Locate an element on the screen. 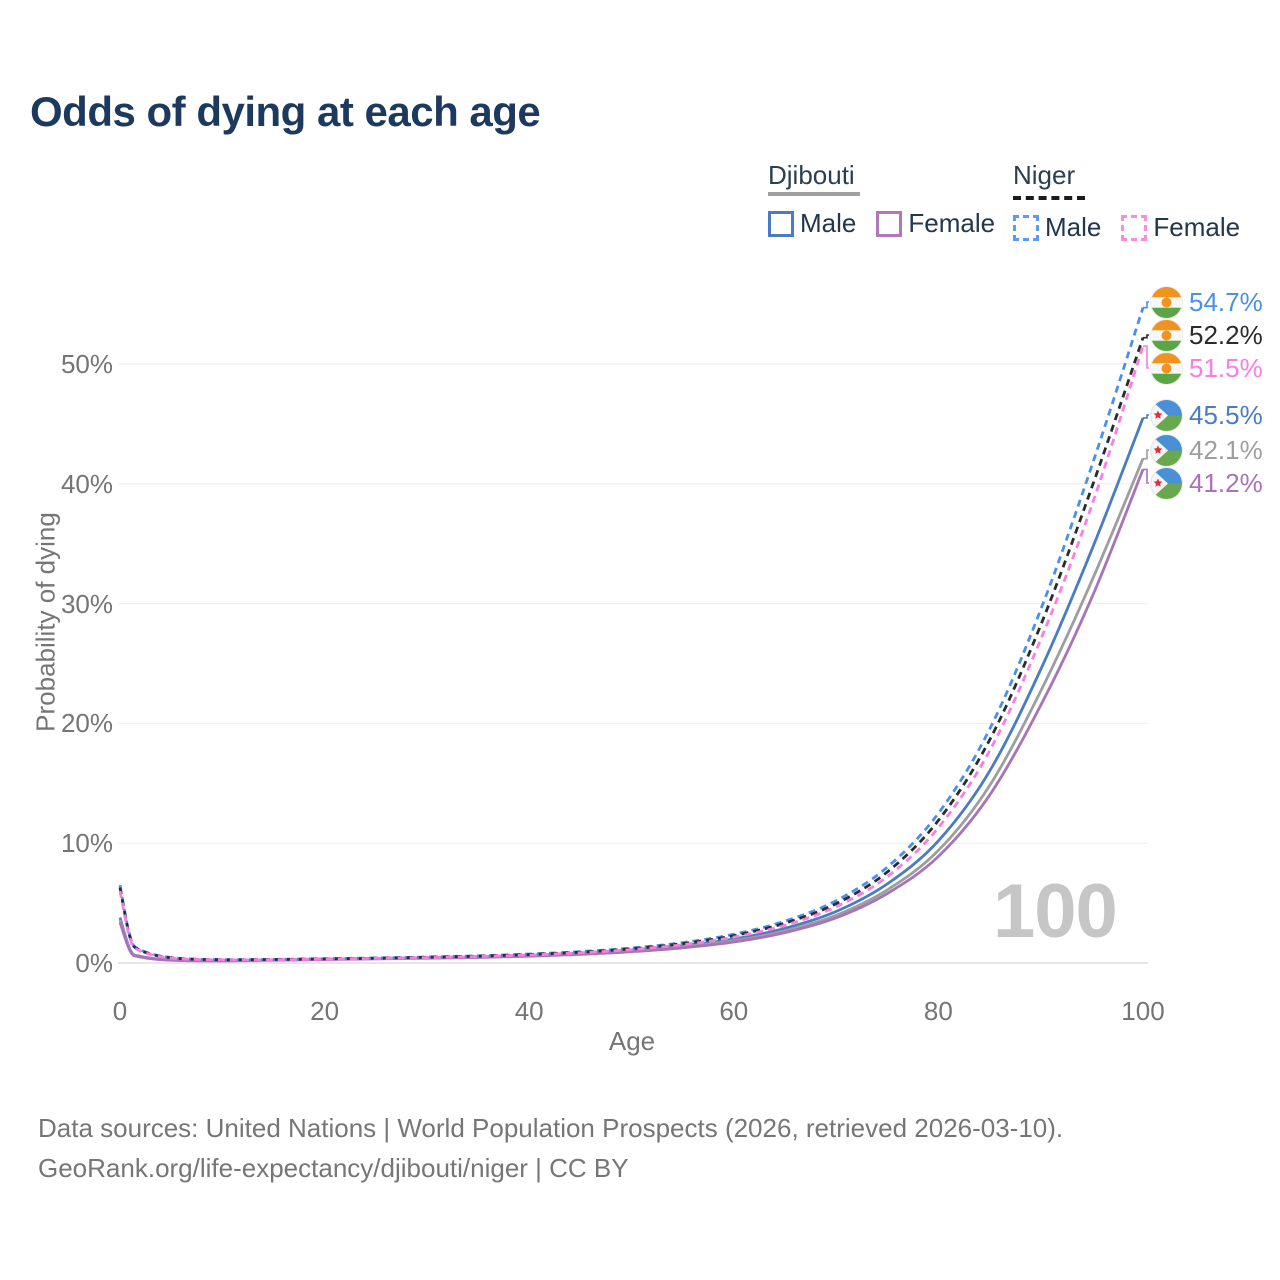 This screenshot has height=1280, width=1280. y-tick-40: 40% is located at coordinates (86, 483).